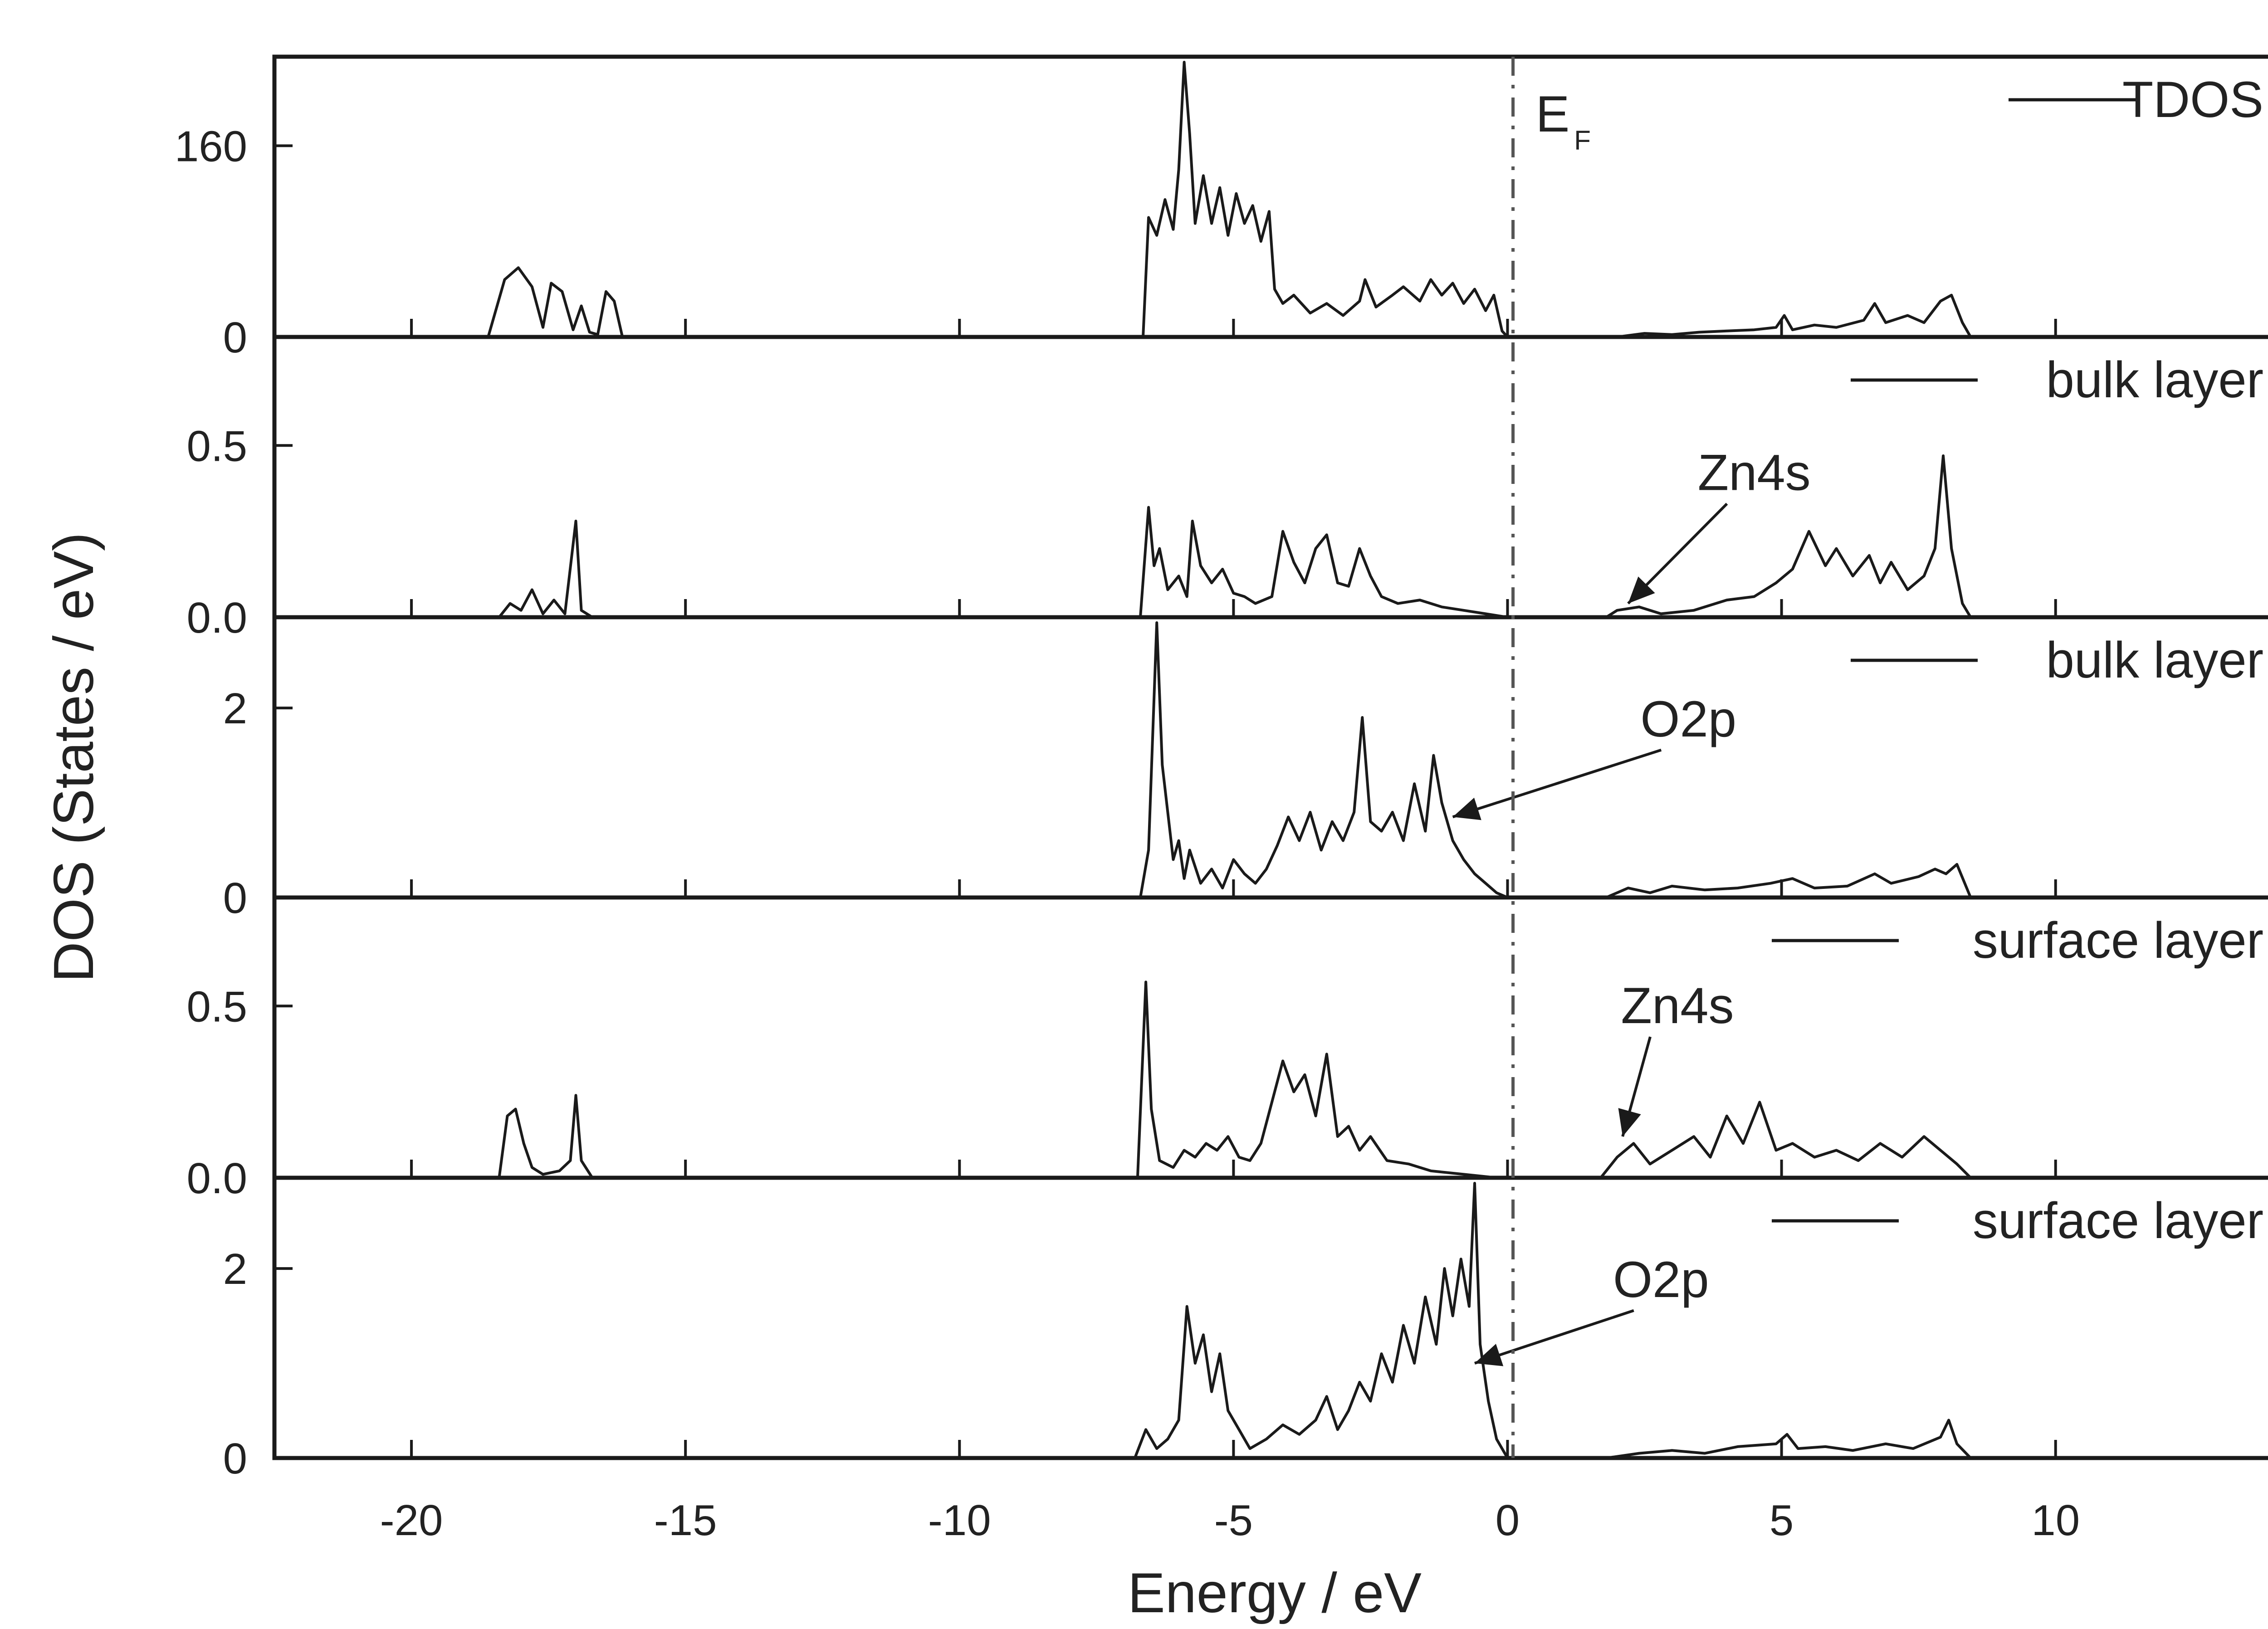 The image size is (2268, 1629). What do you see at coordinates (1782, 1520) in the screenshot?
I see `x-tick-label: 5` at bounding box center [1782, 1520].